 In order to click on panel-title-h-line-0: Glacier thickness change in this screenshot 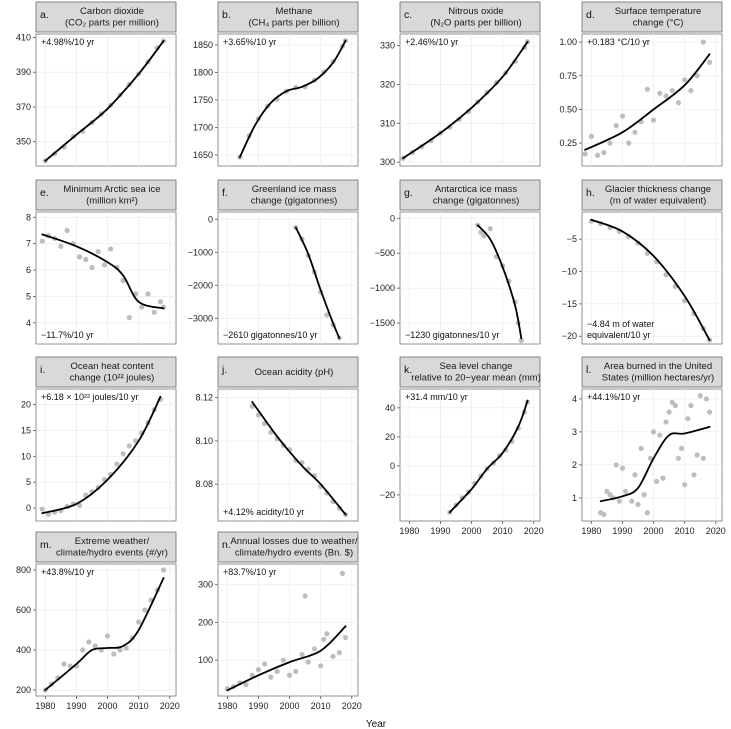, I will do `click(658, 189)`.